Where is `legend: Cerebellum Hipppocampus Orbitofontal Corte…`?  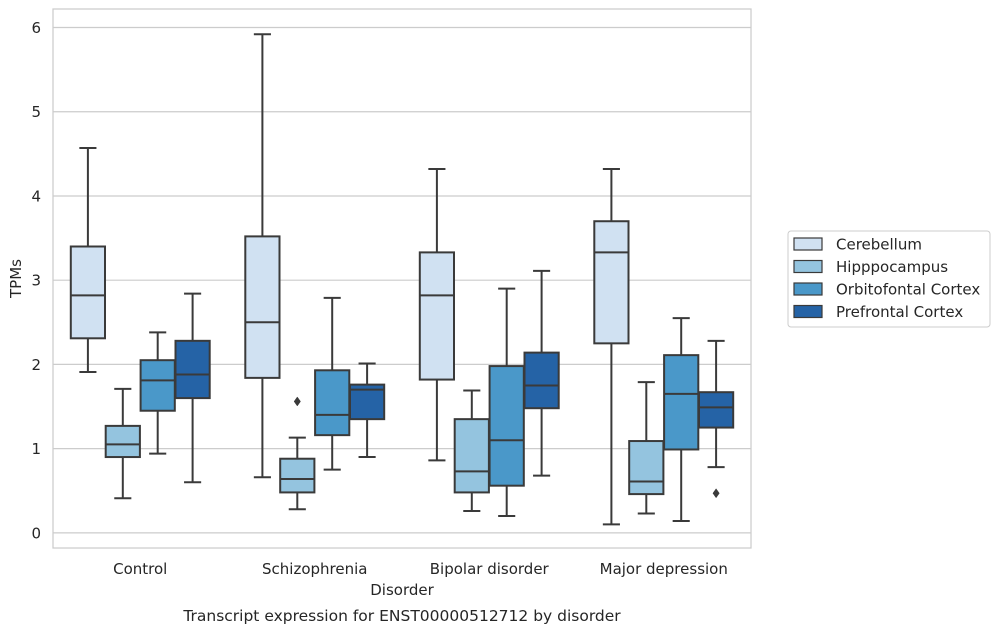 legend: Cerebellum Hipppocampus Orbitofontal Corte… is located at coordinates (889, 279).